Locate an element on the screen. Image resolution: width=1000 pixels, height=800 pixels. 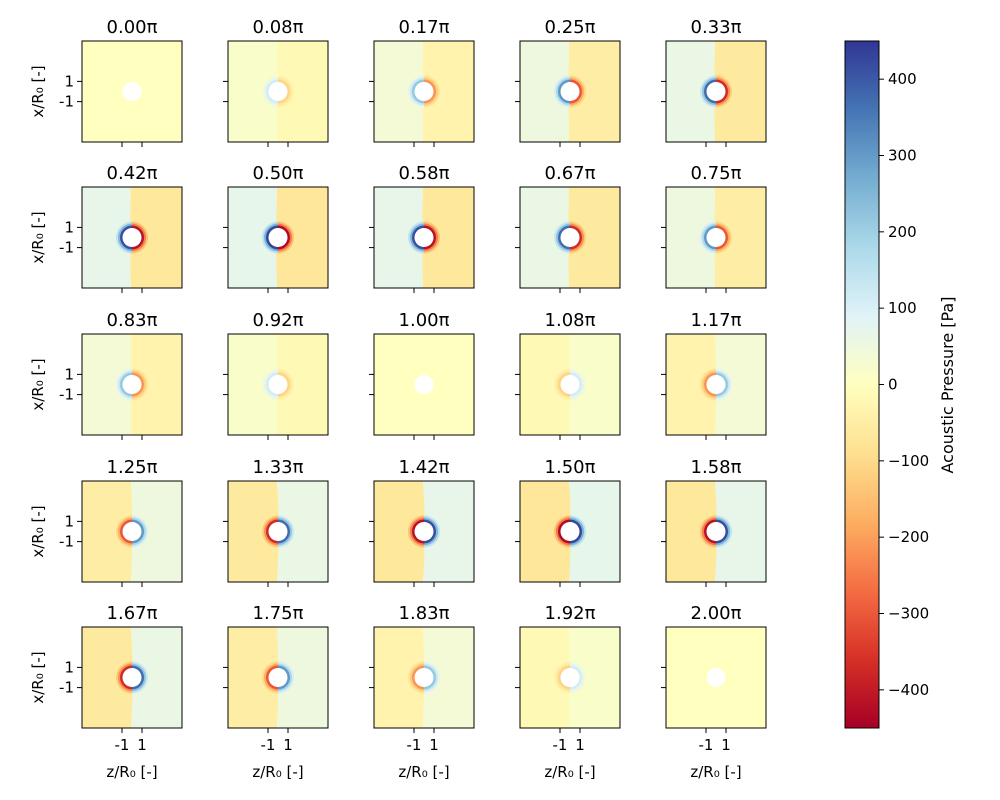
panel: 1.50π is located at coordinates (568, 522).